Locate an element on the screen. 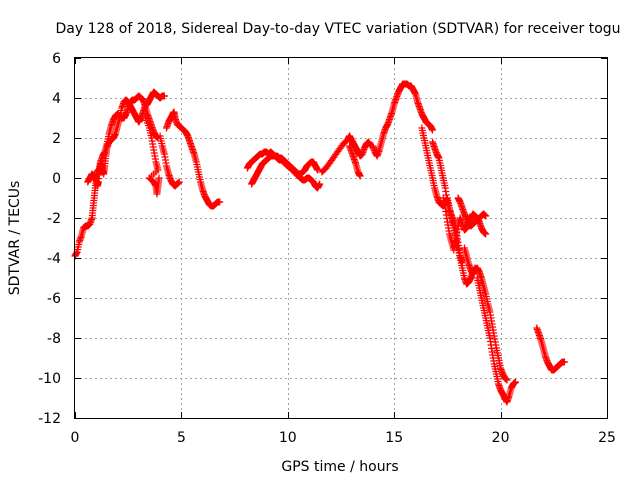 This screenshot has height=480, width=640. y-tick-label: 2 is located at coordinates (56, 139).